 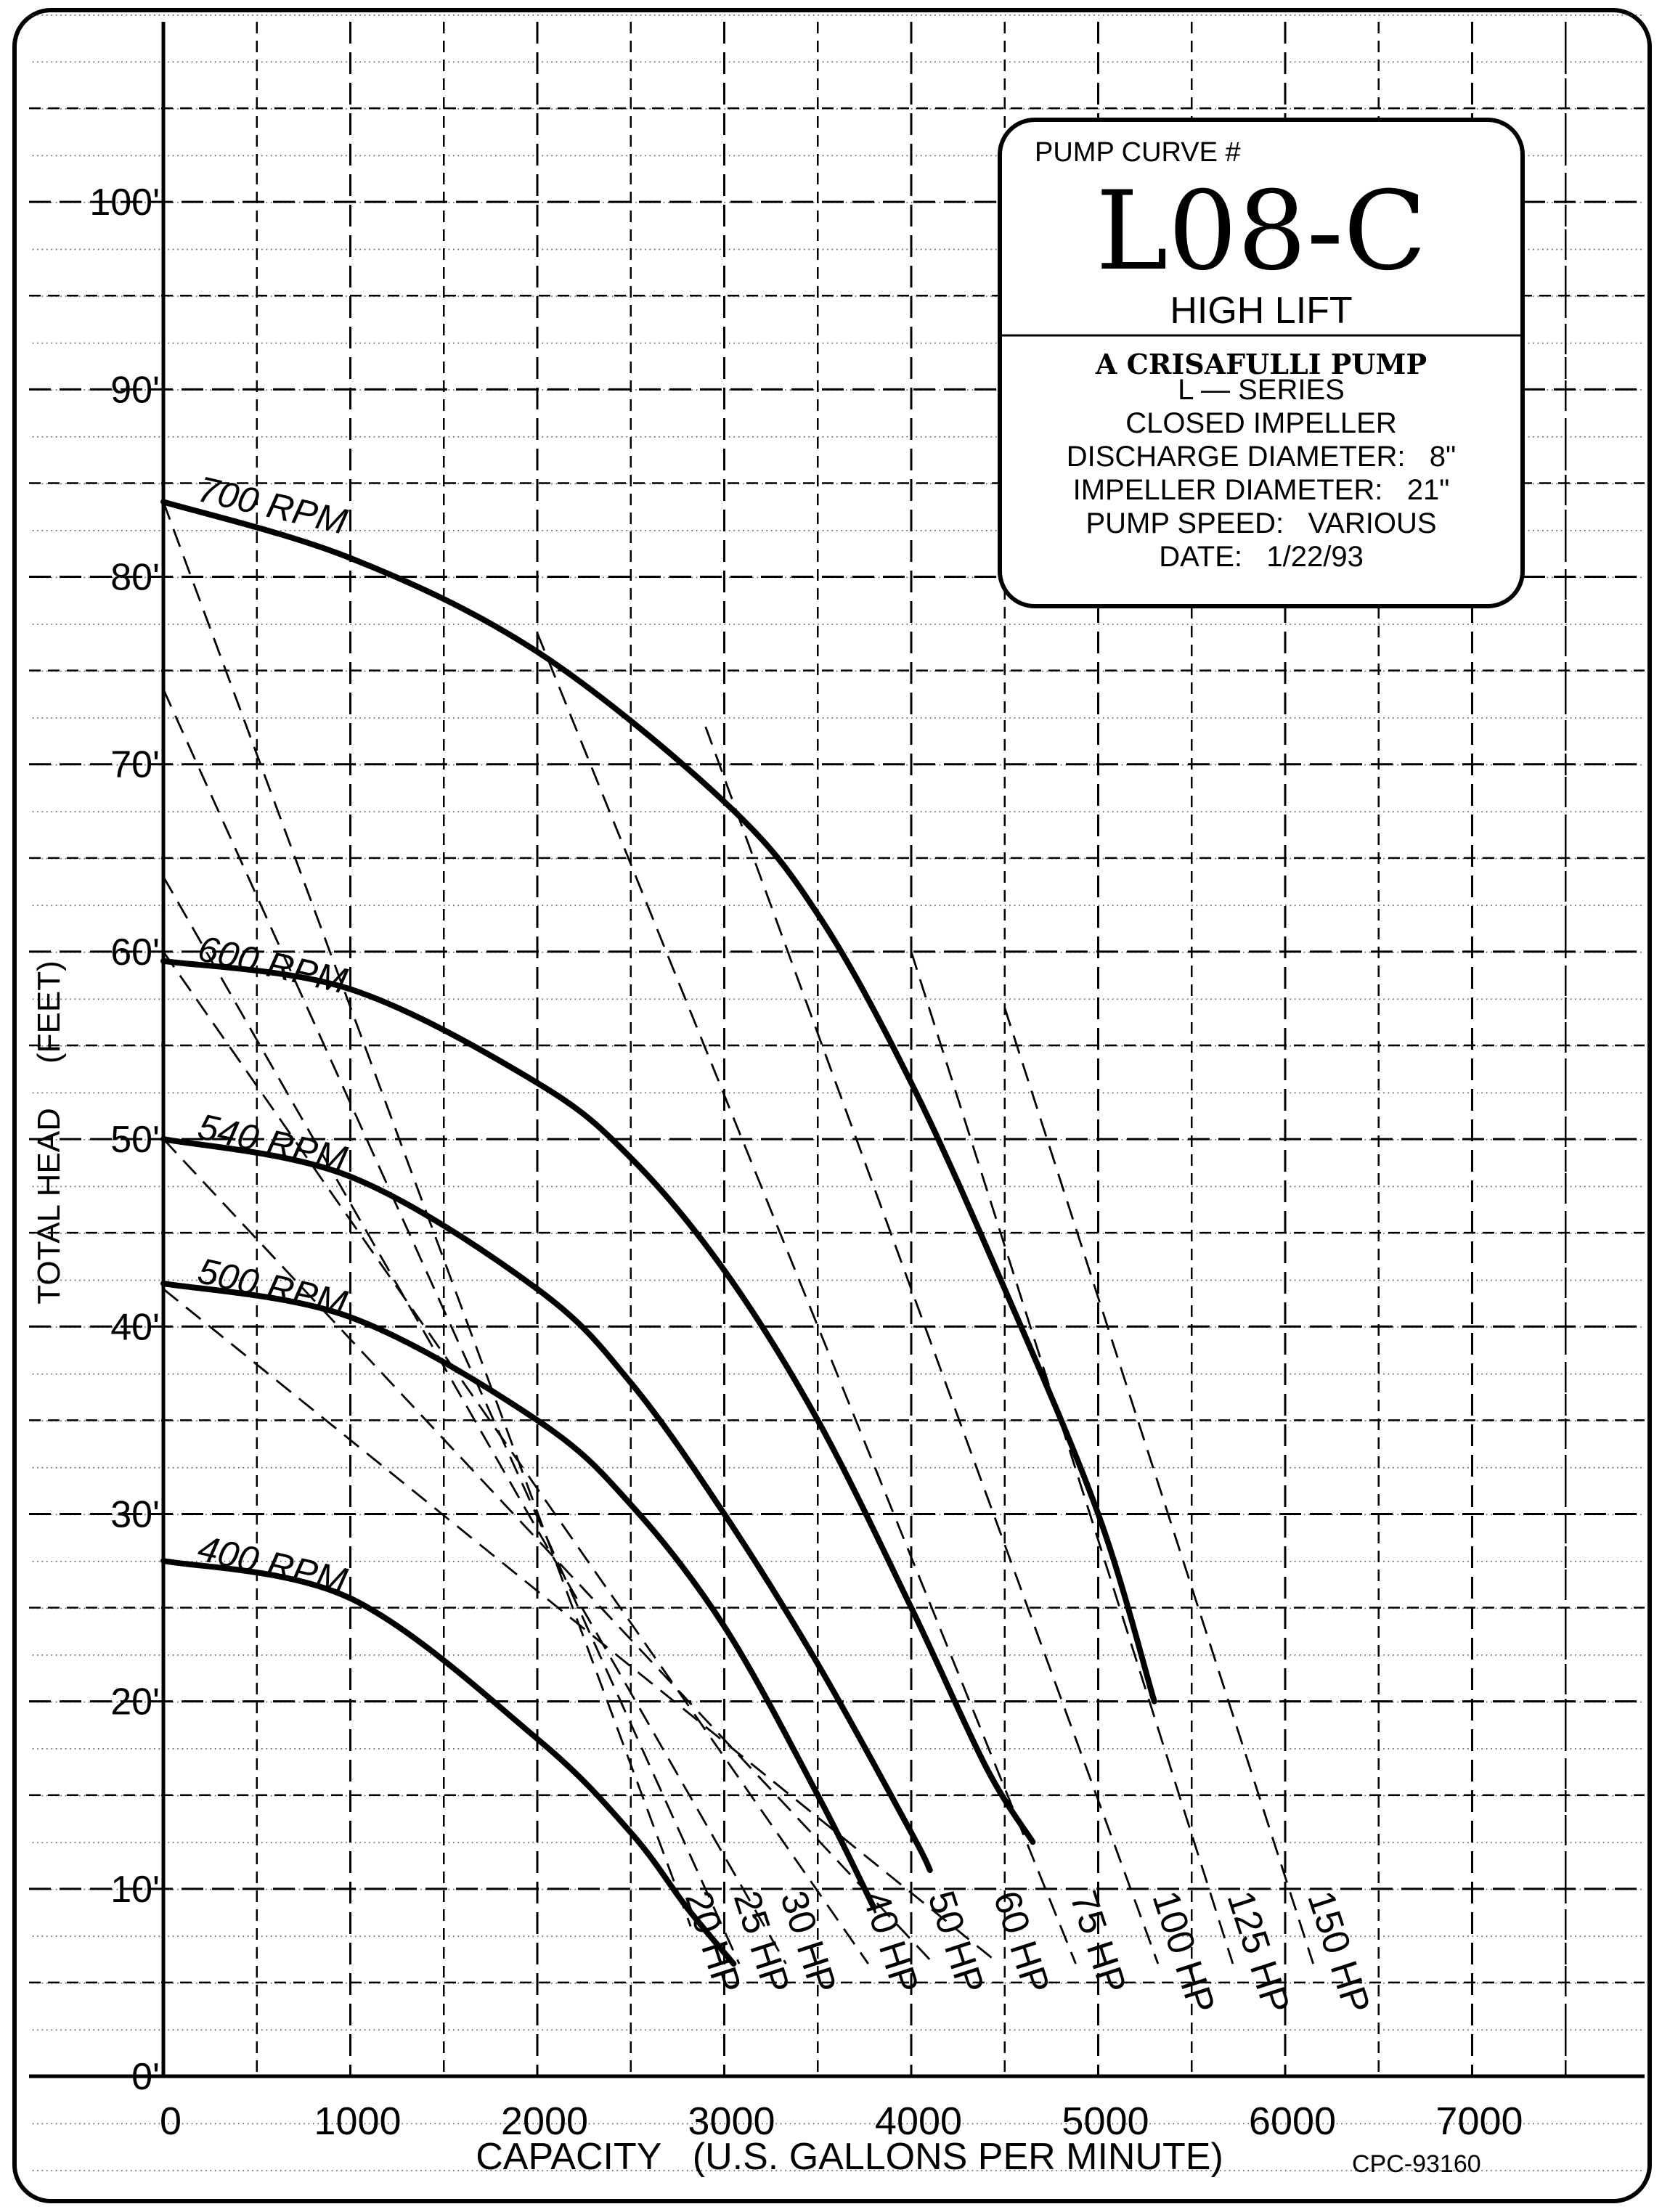 I want to click on y-tick-label: 50', so click(x=135, y=1140).